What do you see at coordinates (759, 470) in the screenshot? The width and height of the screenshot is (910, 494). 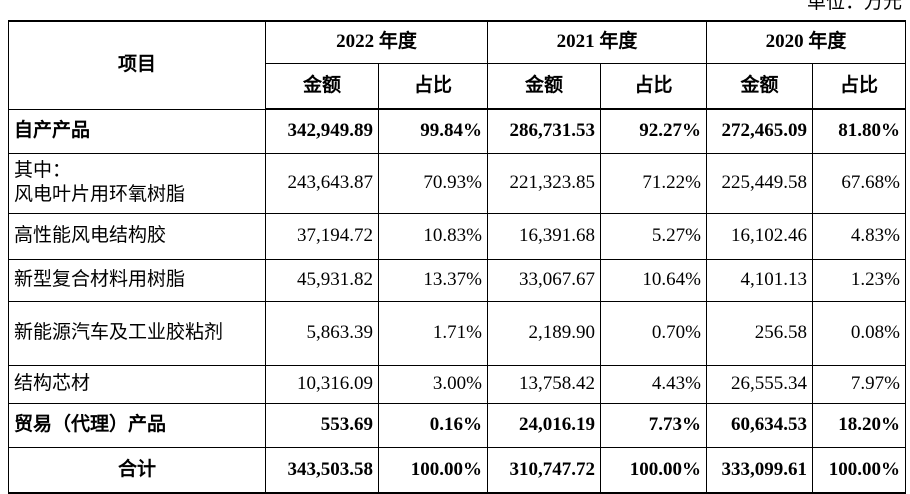 I see `cell: 333,099.61` at bounding box center [759, 470].